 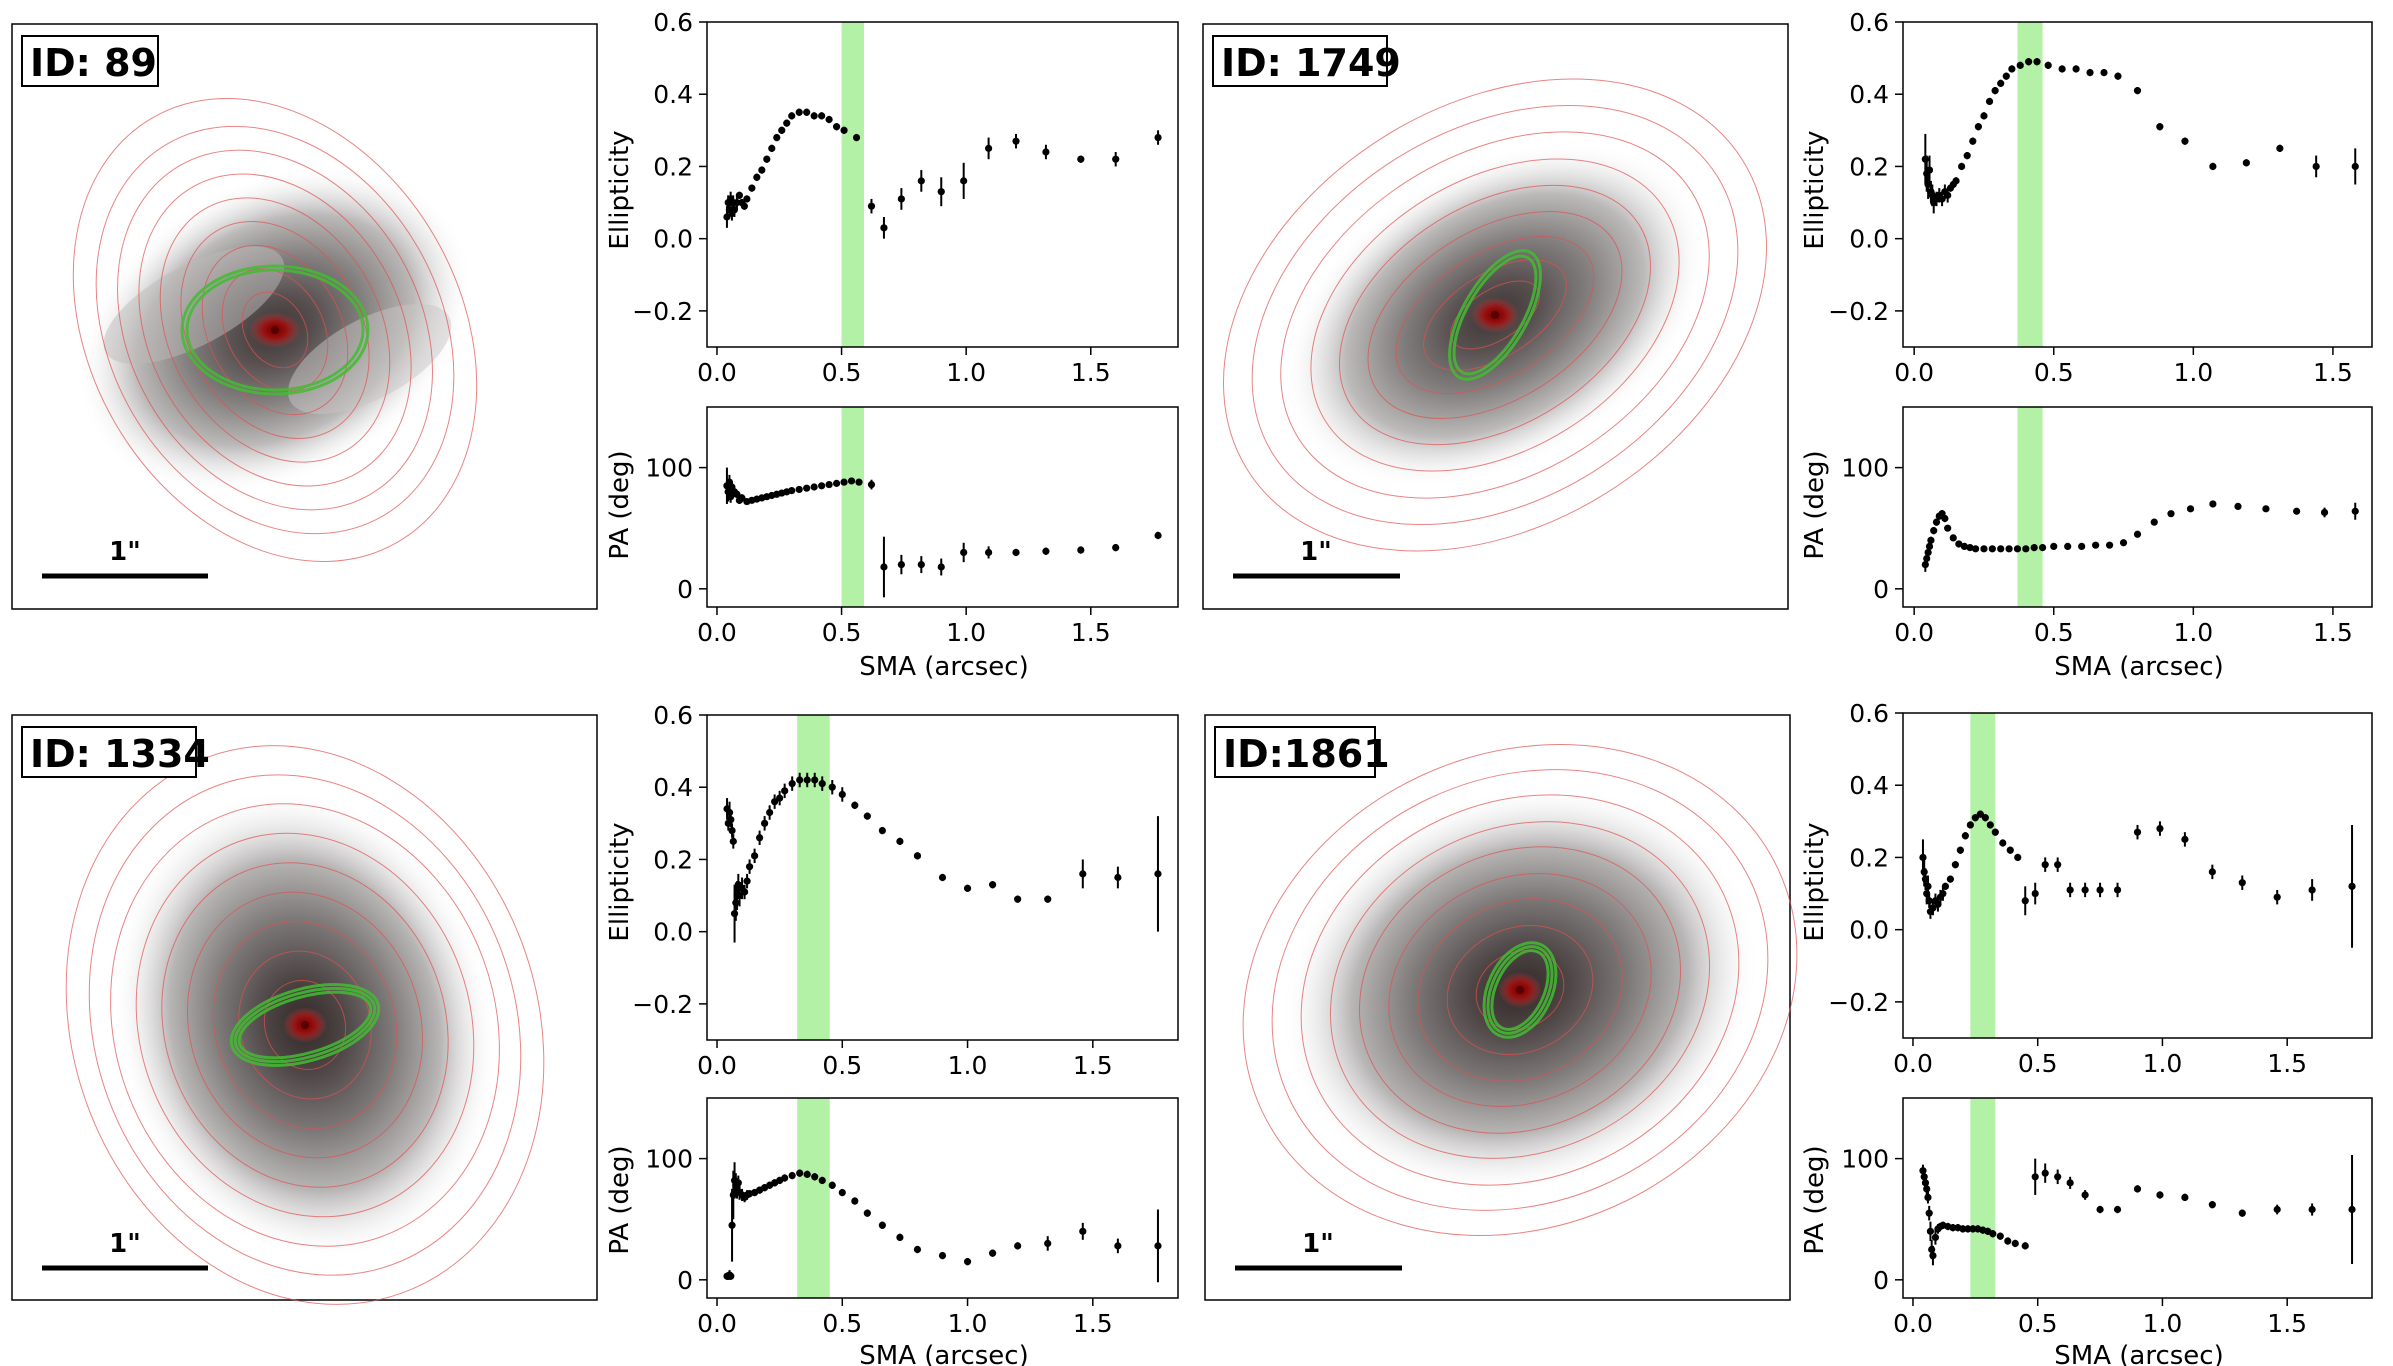 What do you see at coordinates (942, 184) in the screenshot?
I see `axes-frame` at bounding box center [942, 184].